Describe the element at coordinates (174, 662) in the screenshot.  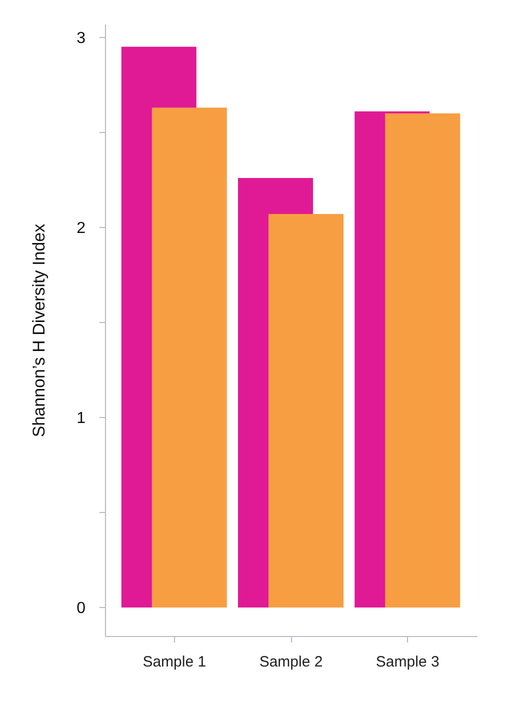
I see `x-tick-label: Sample 1` at that location.